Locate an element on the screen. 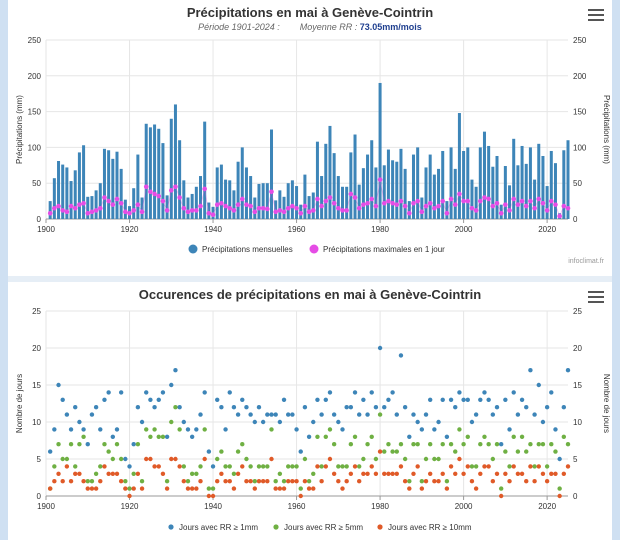 Image resolution: width=620 pixels, height=542 pixels. point-series2-1945 is located at coordinates (234, 473).